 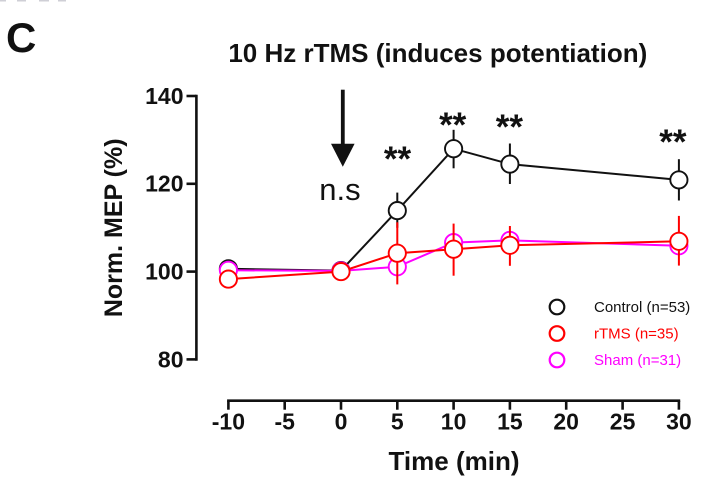 I want to click on svg-text: Norm. MEP (%), so click(x=114, y=227).